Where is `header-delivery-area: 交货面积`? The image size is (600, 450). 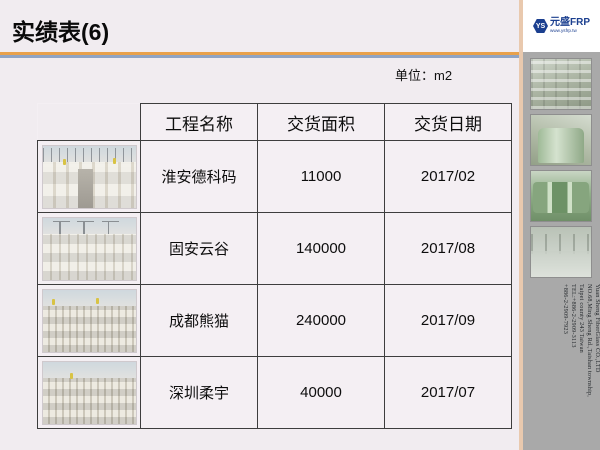 header-delivery-area: 交货面积 is located at coordinates (321, 122).